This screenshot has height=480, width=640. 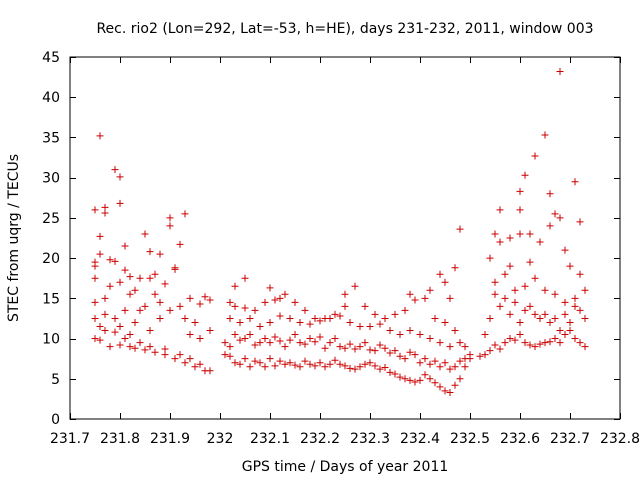 What do you see at coordinates (320, 439) in the screenshot?
I see `x-tick-label: 232.2` at bounding box center [320, 439].